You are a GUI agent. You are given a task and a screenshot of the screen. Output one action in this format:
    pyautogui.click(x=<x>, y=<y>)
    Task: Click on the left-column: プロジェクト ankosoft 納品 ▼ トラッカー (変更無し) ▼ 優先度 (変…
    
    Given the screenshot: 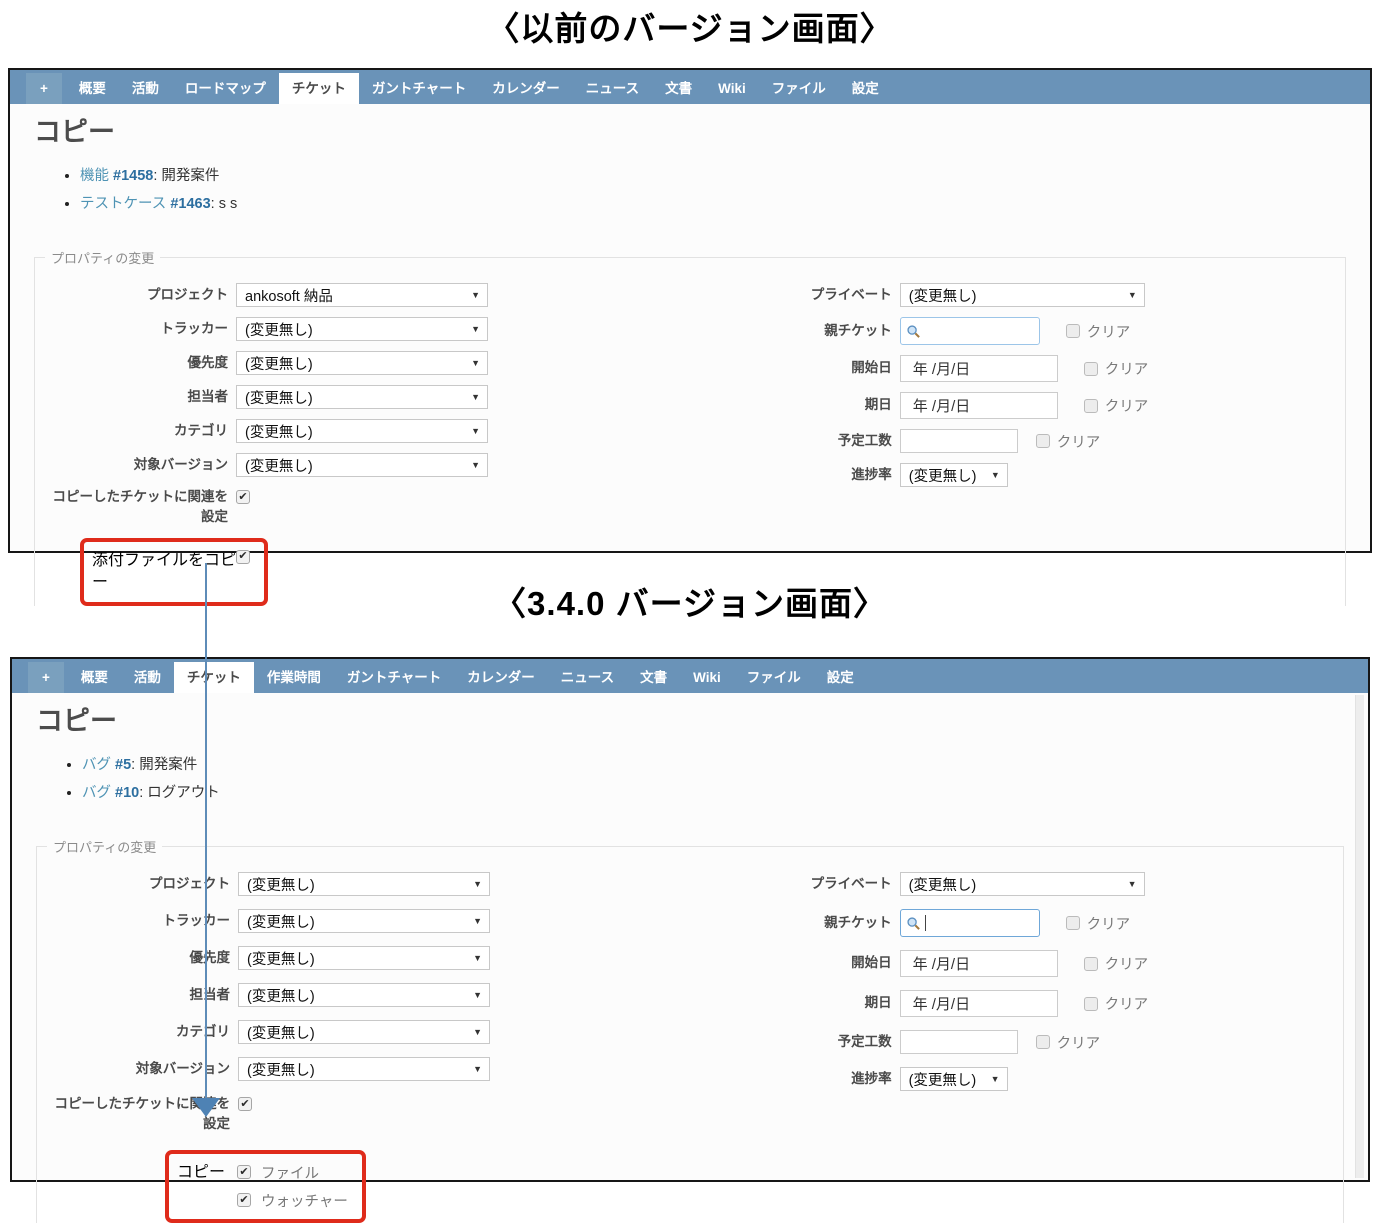 What is the action you would take?
    pyautogui.click(x=392, y=445)
    